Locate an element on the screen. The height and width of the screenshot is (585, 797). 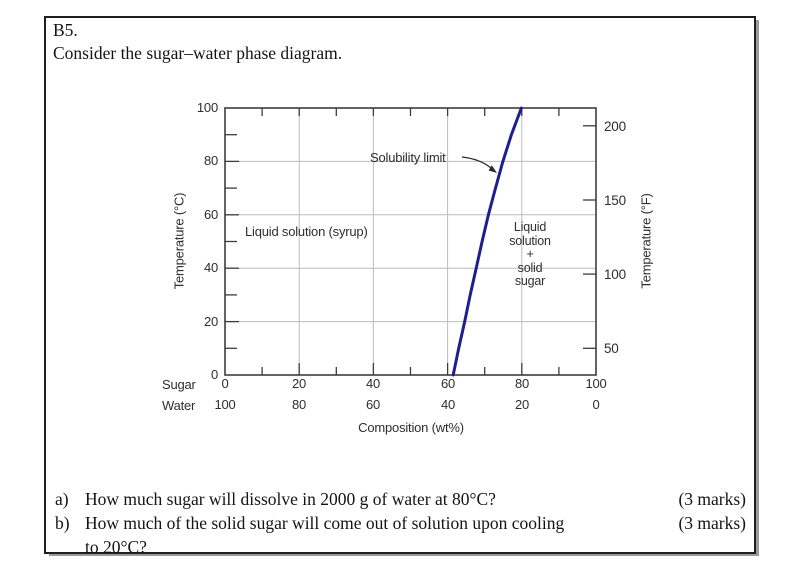
yf-tick-150: 150 is located at coordinates (615, 200).